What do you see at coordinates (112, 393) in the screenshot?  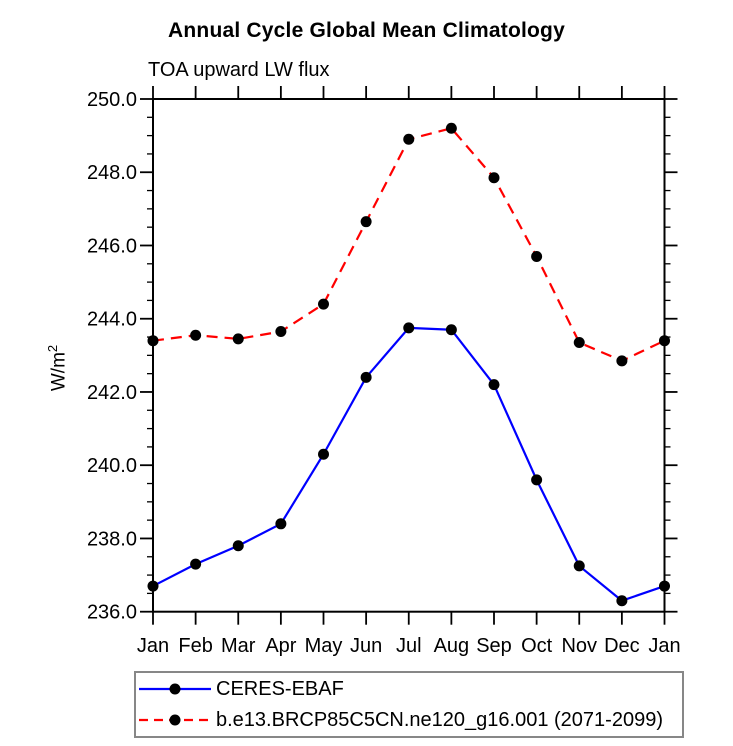 I see `y-tick-label: 242.0` at bounding box center [112, 393].